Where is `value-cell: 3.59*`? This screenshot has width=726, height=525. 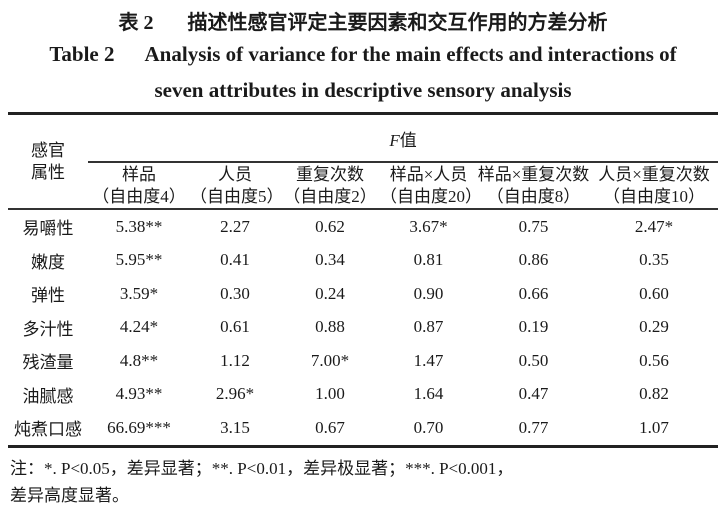 value-cell: 3.59* is located at coordinates (139, 293).